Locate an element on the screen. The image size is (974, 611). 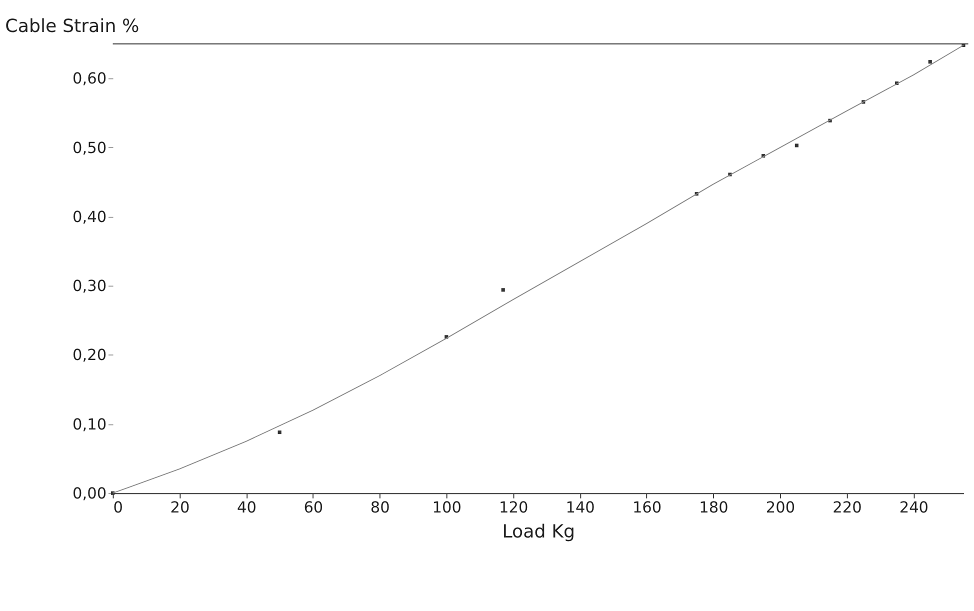
x-tick-label: 200 is located at coordinates (781, 507).